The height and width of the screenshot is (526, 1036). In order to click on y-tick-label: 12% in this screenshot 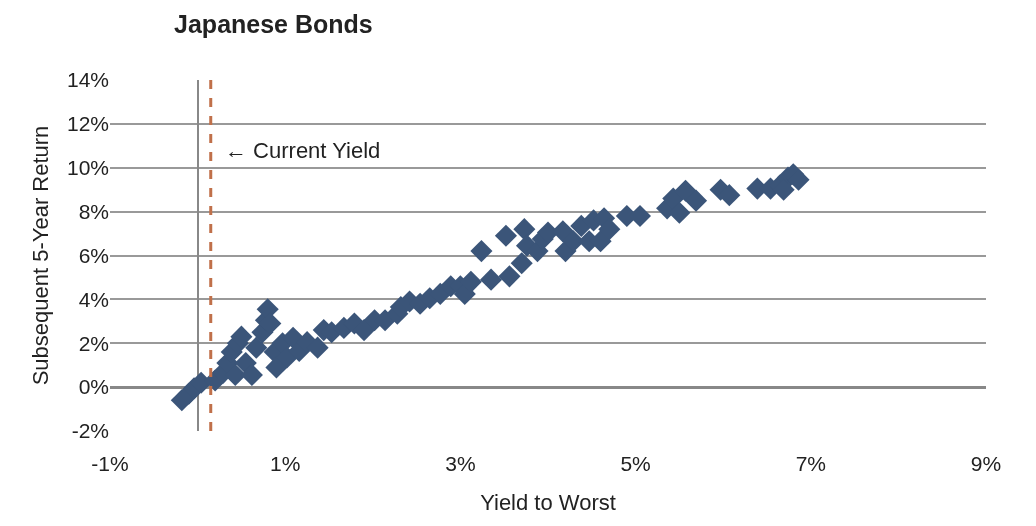, I will do `click(87, 124)`.